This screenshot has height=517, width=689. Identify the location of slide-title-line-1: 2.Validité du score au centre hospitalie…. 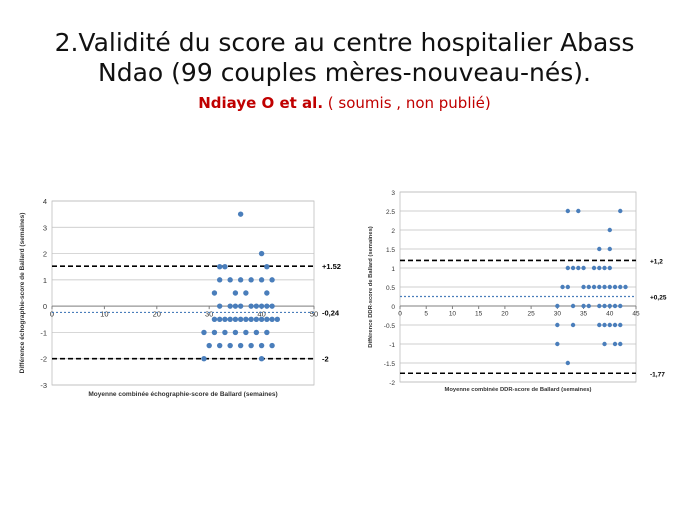
(344, 42).